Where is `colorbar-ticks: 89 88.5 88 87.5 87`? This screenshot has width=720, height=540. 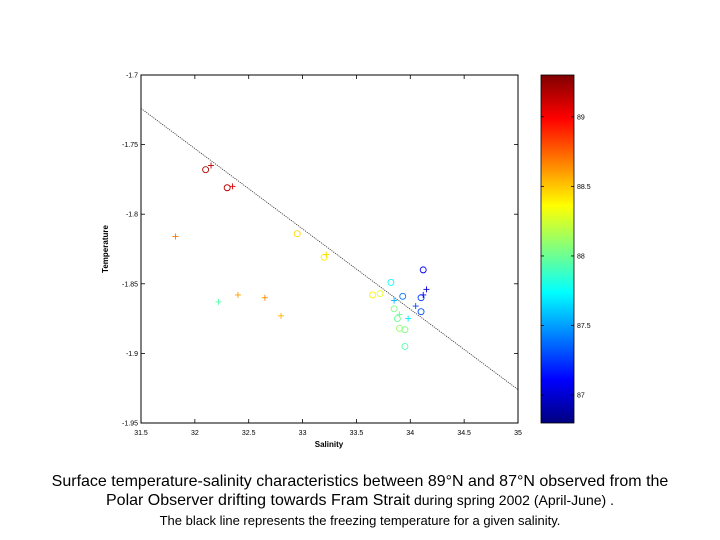 colorbar-ticks: 89 88.5 88 87.5 87 is located at coordinates (566, 257).